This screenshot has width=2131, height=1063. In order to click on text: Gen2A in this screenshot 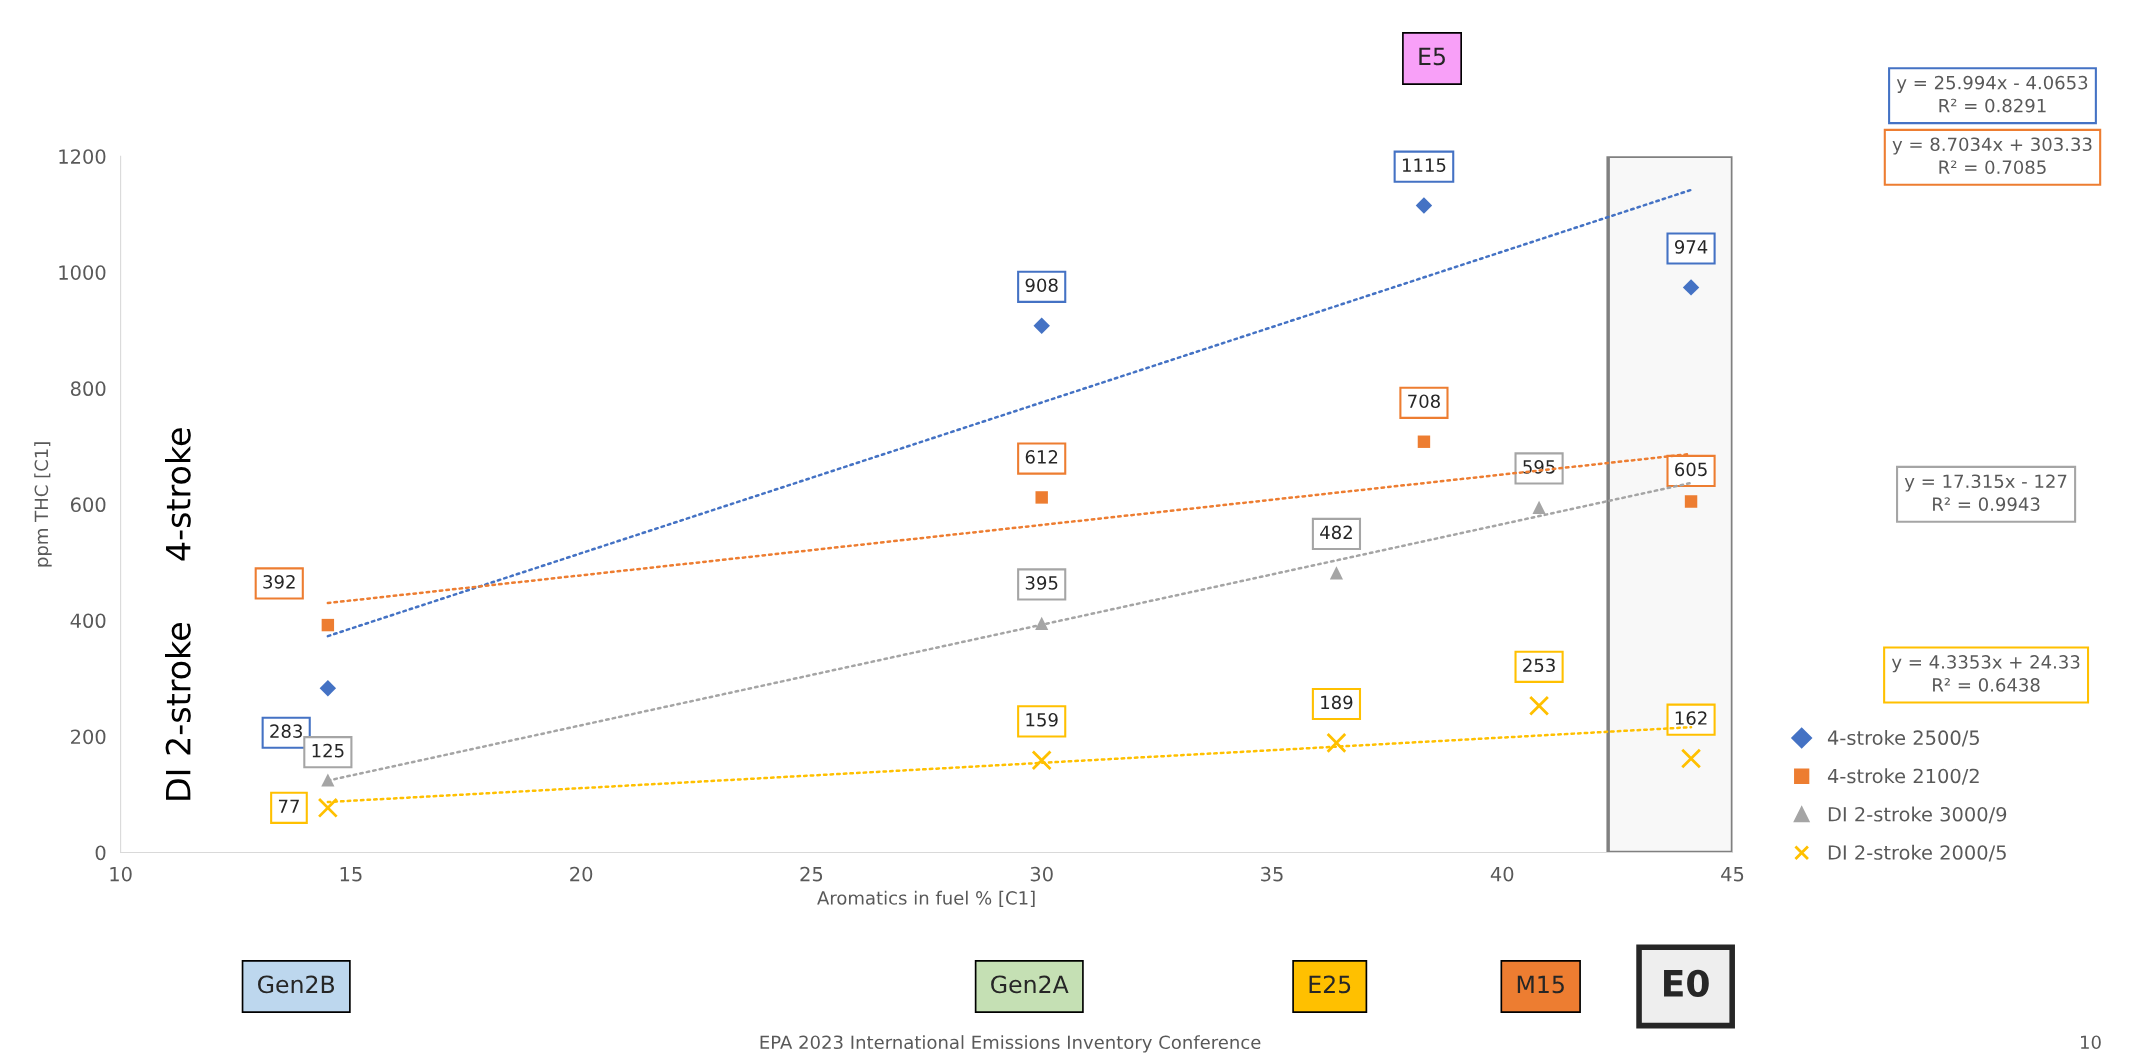, I will do `click(1030, 984)`.